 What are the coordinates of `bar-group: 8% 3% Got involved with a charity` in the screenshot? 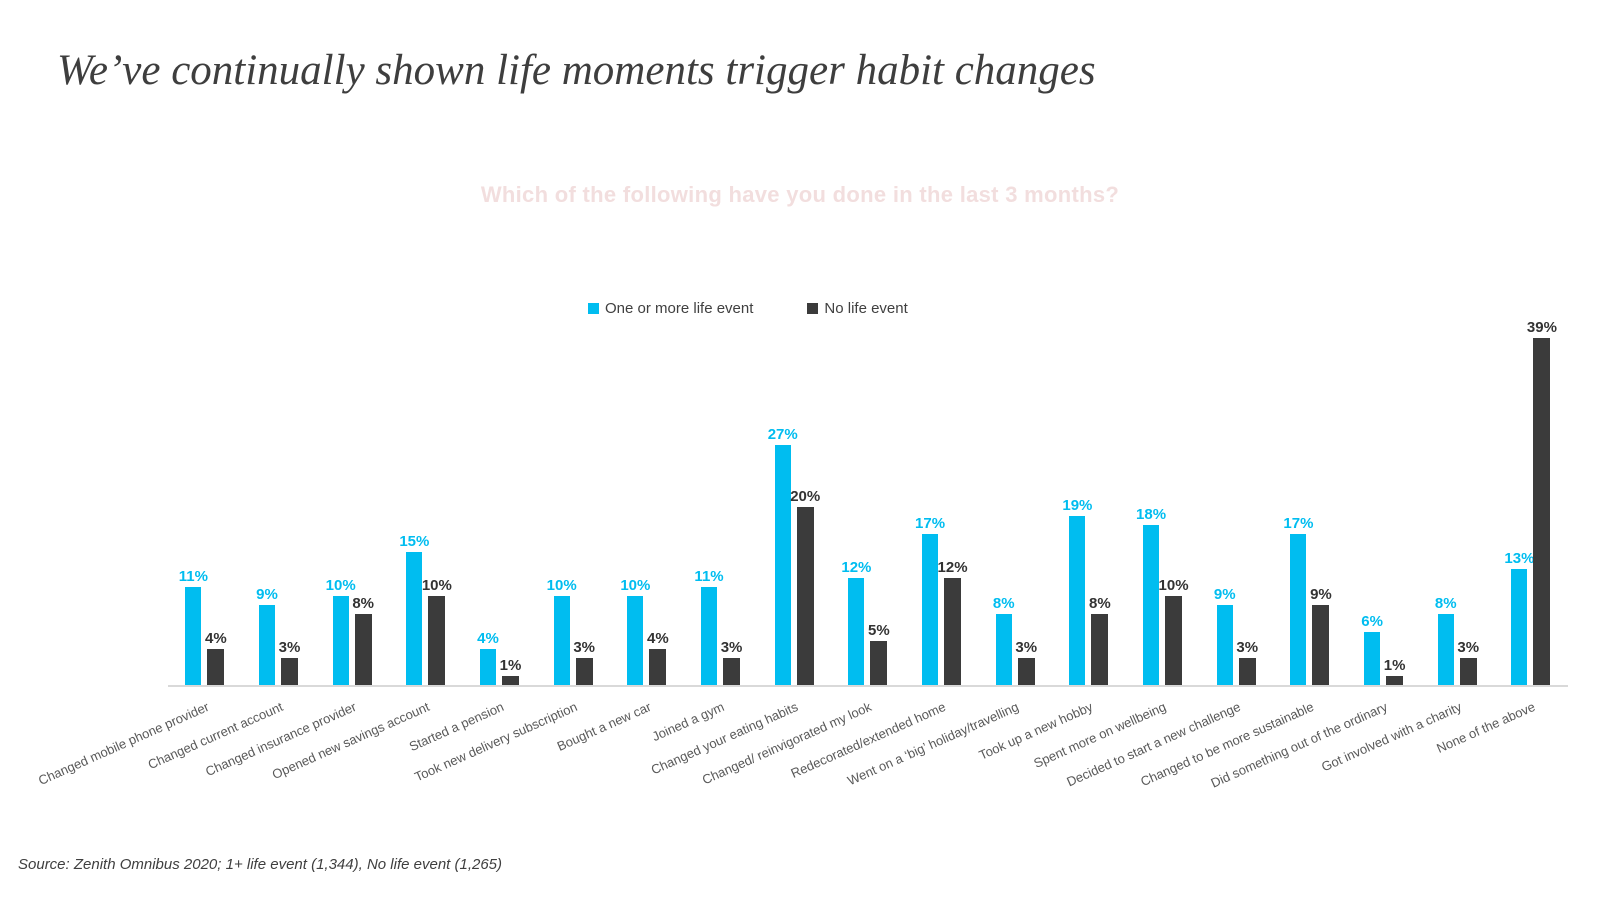 It's located at (1399, 685).